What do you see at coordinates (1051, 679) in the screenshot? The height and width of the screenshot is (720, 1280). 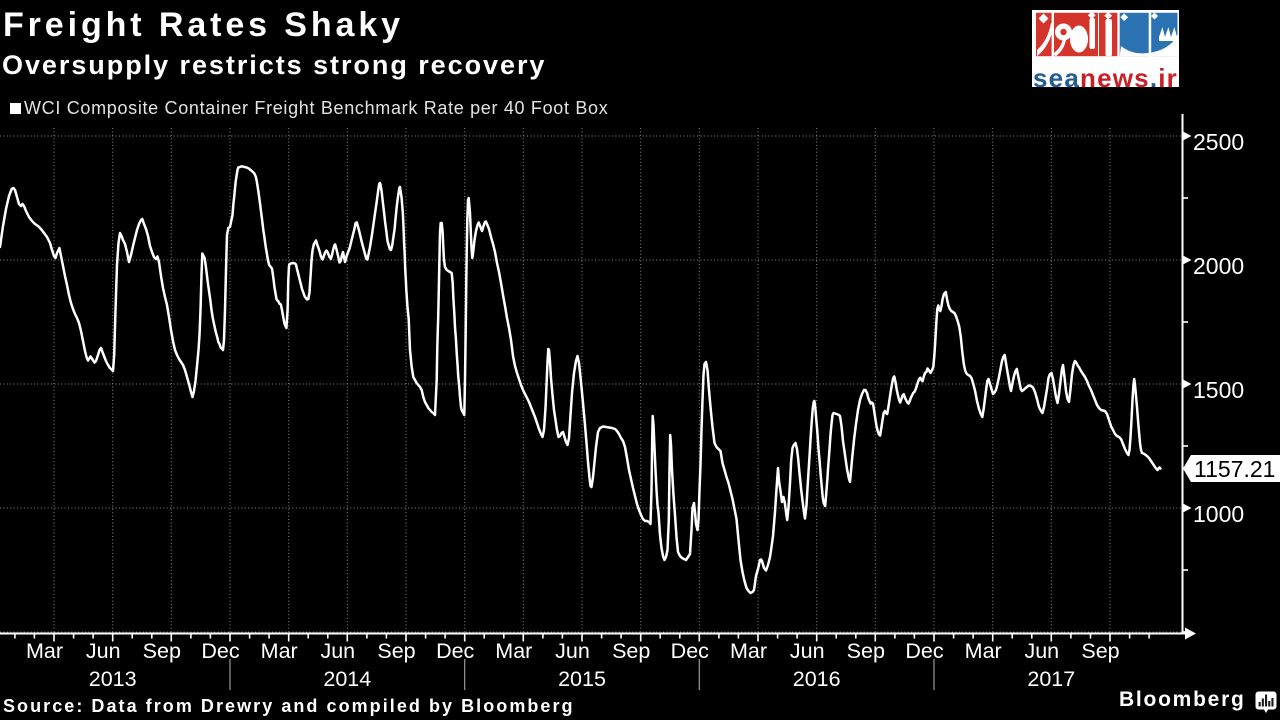 I see `svg-text: 2017` at bounding box center [1051, 679].